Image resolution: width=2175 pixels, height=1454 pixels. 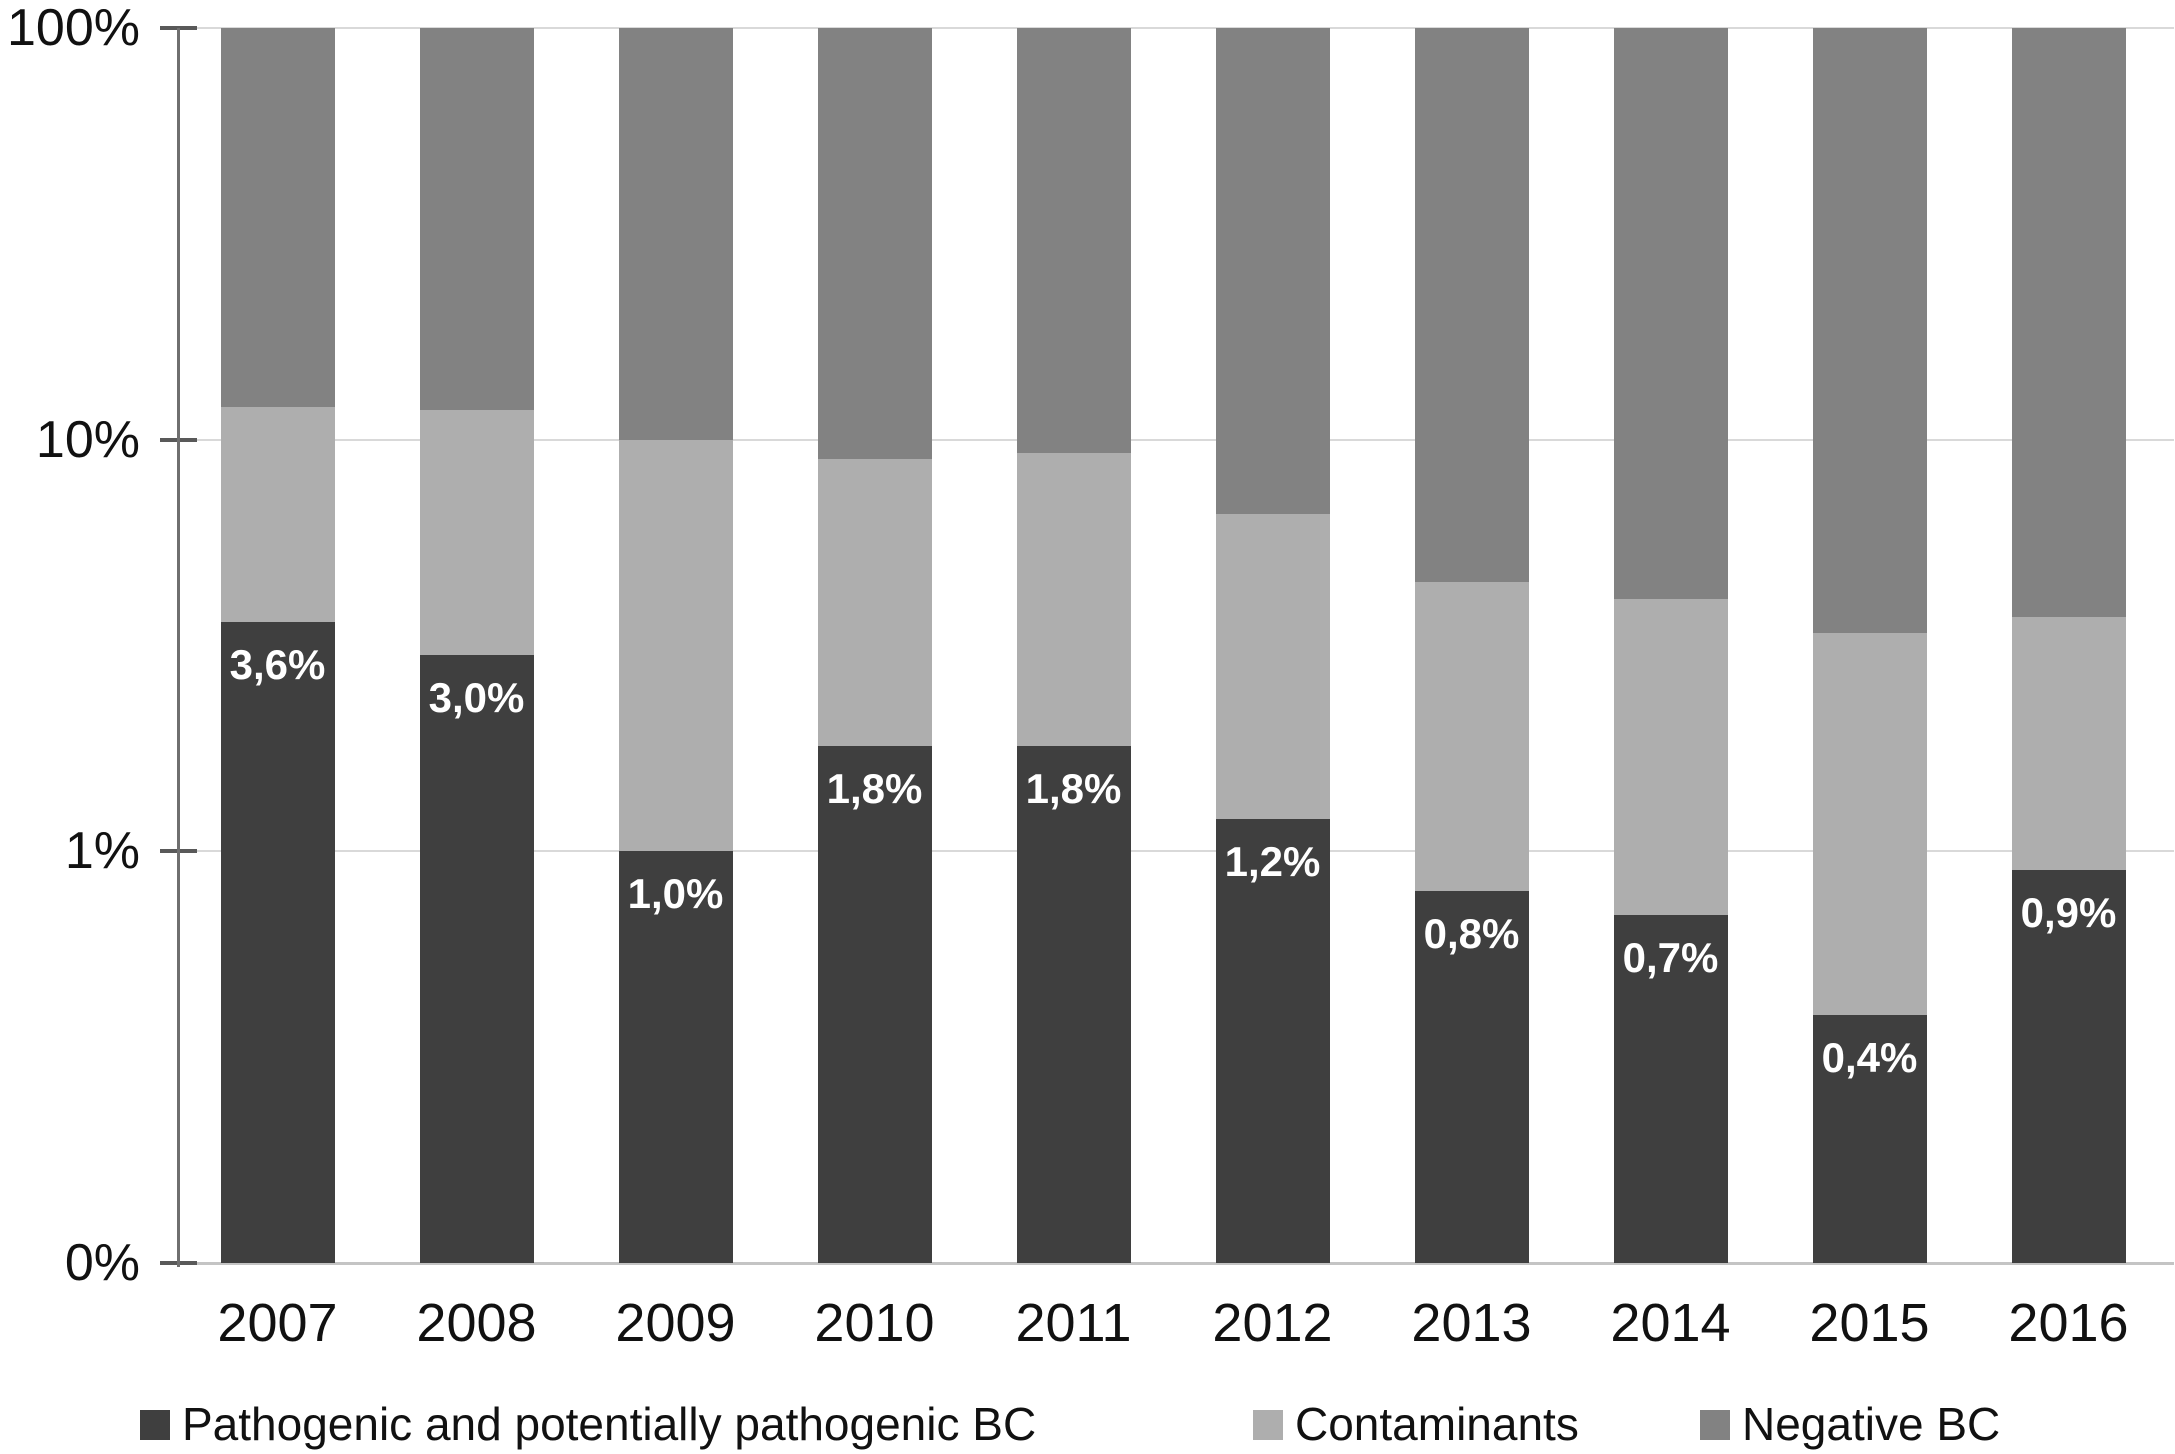 What do you see at coordinates (1176, 1263) in the screenshot?
I see `x-axis-baseline` at bounding box center [1176, 1263].